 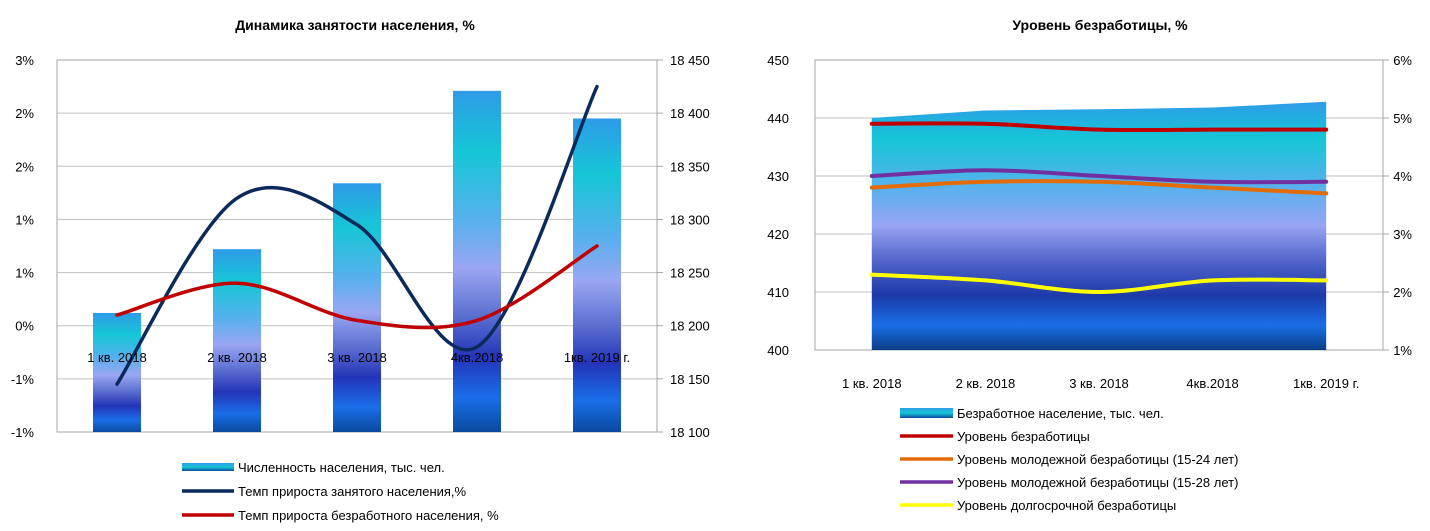 What do you see at coordinates (872, 383) in the screenshot?
I see `chart2-category-label: 1 кв. 2018` at bounding box center [872, 383].